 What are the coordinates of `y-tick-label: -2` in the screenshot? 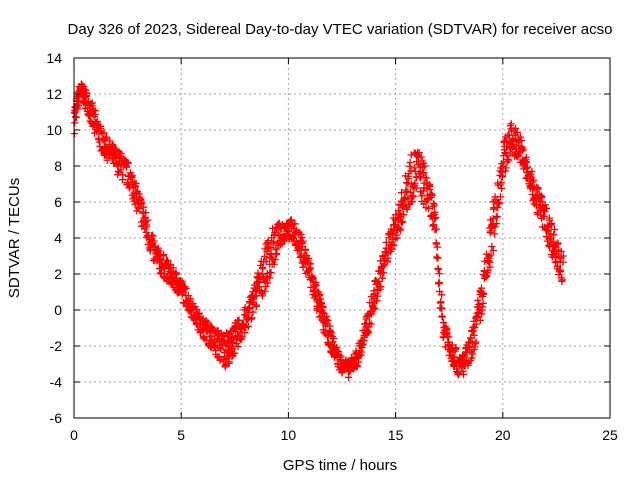 It's located at (56, 346).